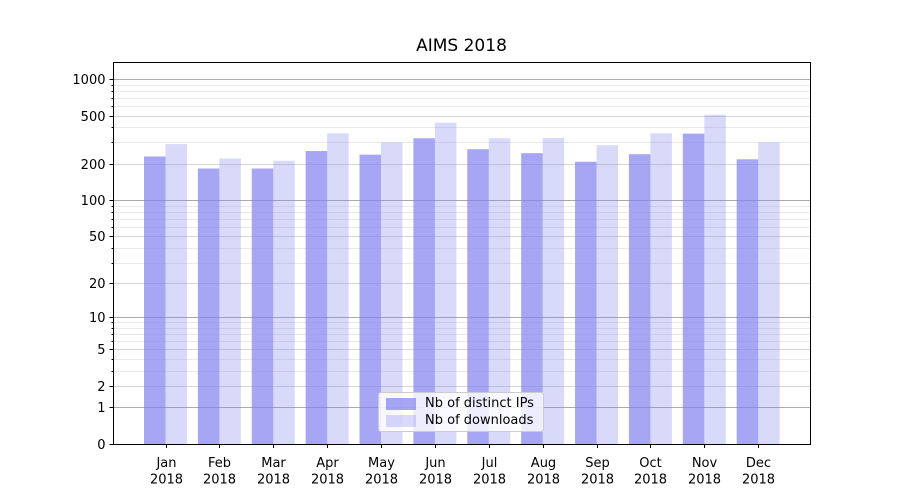  Describe the element at coordinates (93, 117) in the screenshot. I see `y-tick-label: 500` at that location.